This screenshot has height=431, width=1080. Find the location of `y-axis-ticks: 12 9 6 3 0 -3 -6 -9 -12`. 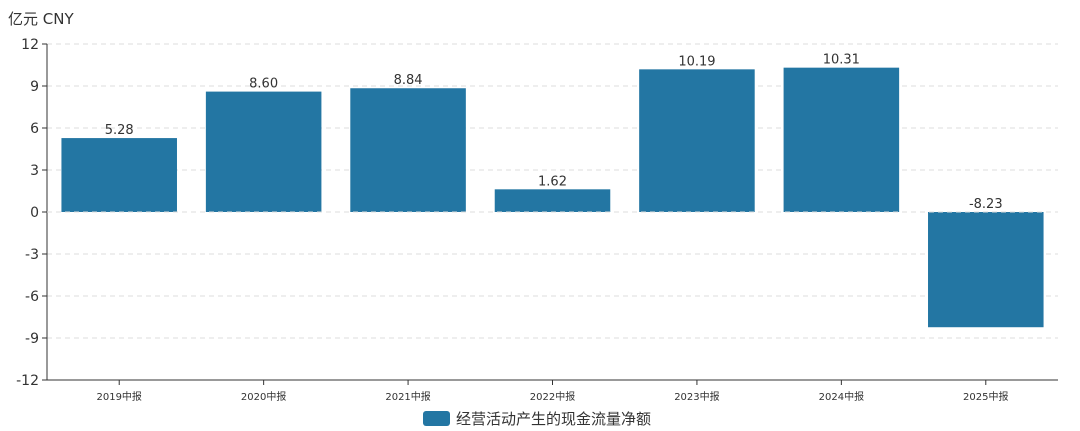

y-axis-ticks: 12 9 6 3 0 -3 -6 -9 -12 is located at coordinates (31, 213).